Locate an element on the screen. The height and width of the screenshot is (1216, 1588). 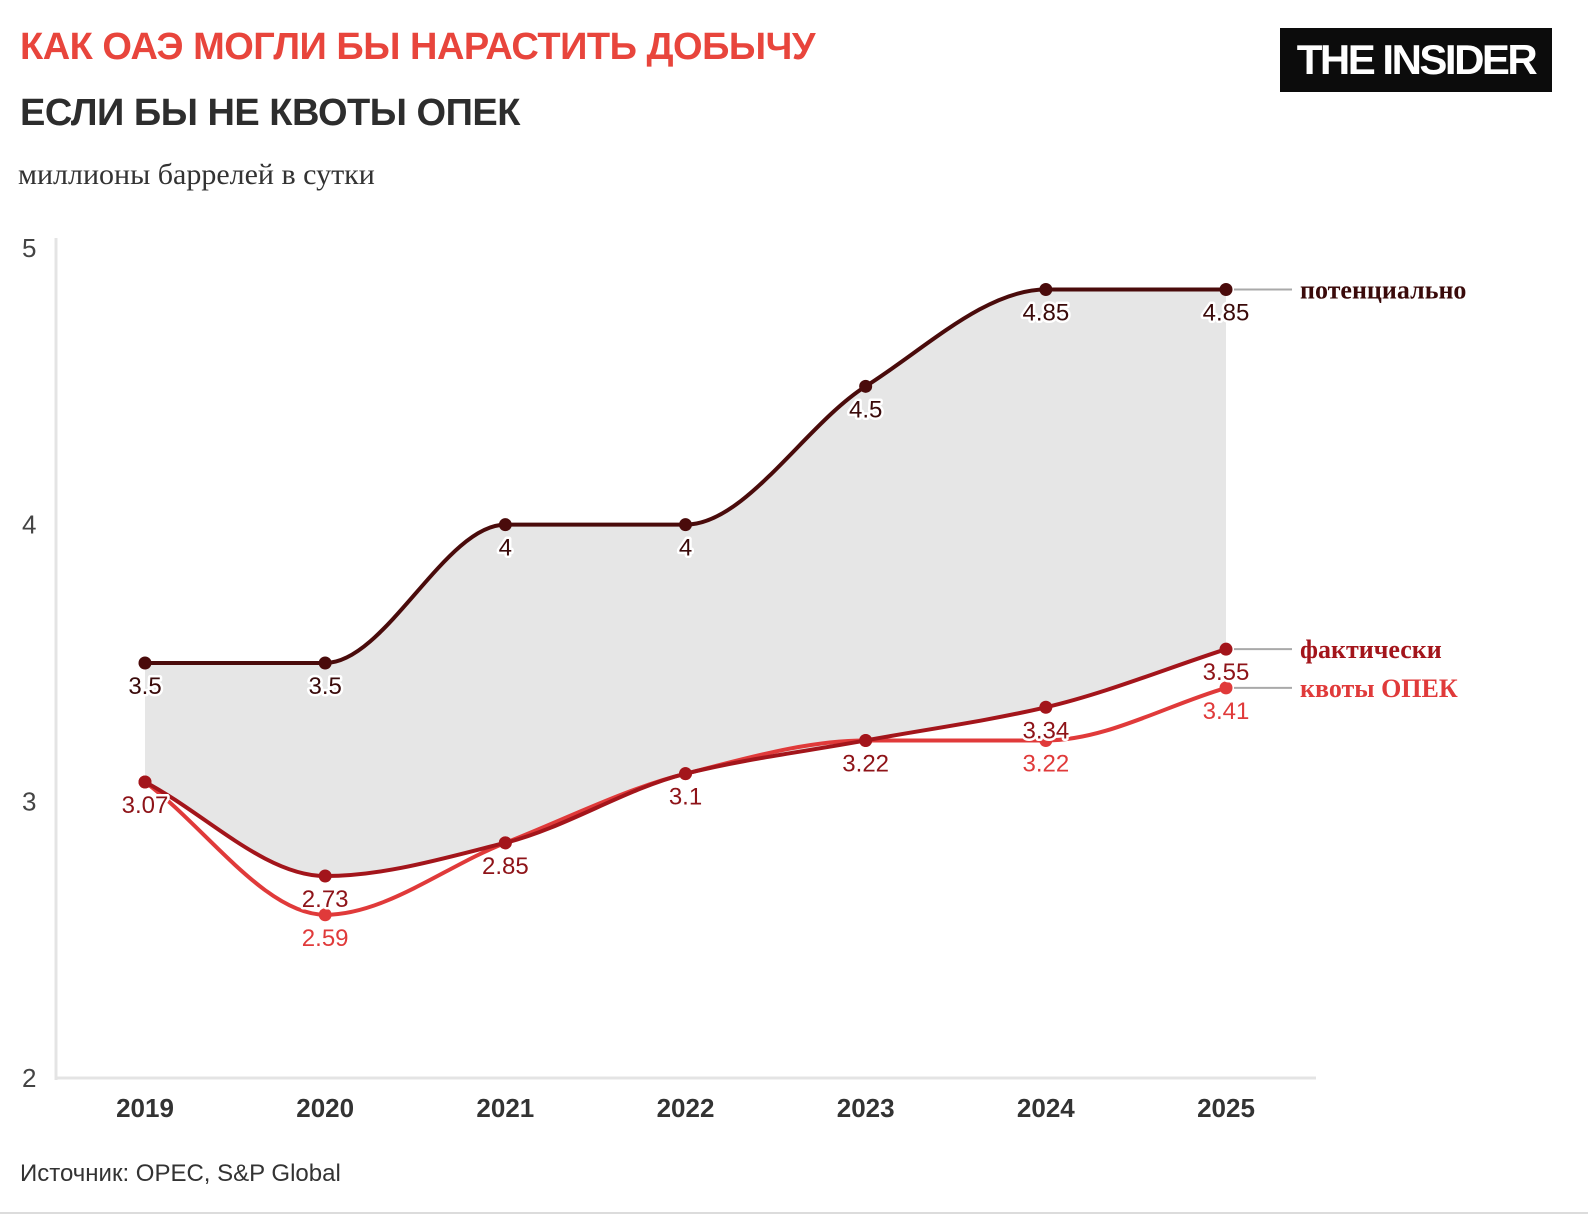
x-tick-label: 2024 is located at coordinates (1046, 1108).